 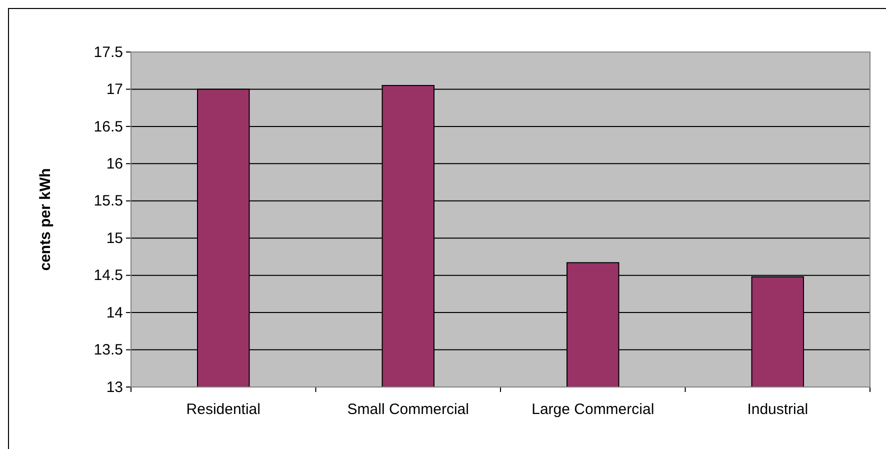 I want to click on x-tick-label: Small Commercial, so click(x=408, y=409).